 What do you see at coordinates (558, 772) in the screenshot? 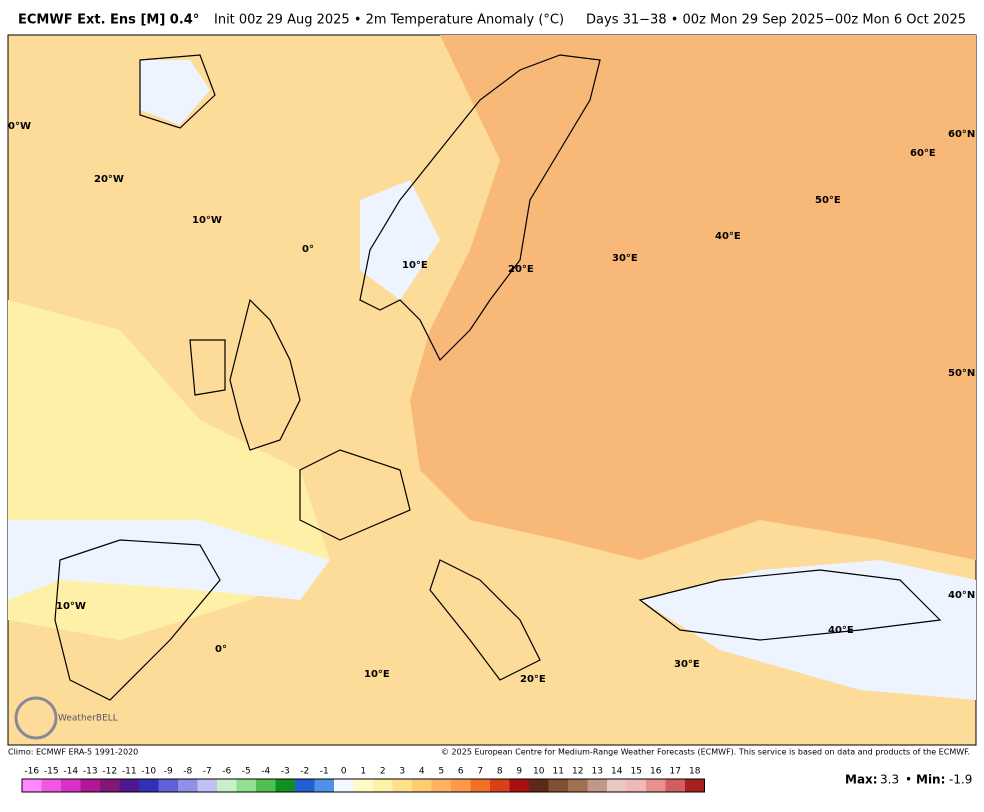
I see `colorbar-label: 11` at bounding box center [558, 772].